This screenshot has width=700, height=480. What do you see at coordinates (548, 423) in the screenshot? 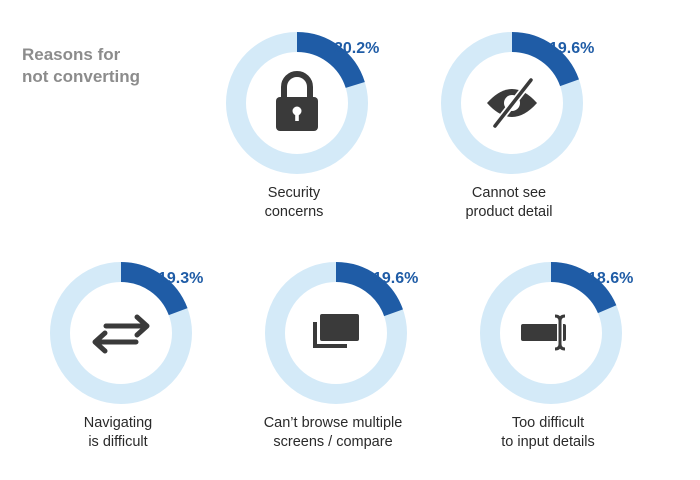
I see `category-label-line-1: Too difficult` at bounding box center [548, 423].